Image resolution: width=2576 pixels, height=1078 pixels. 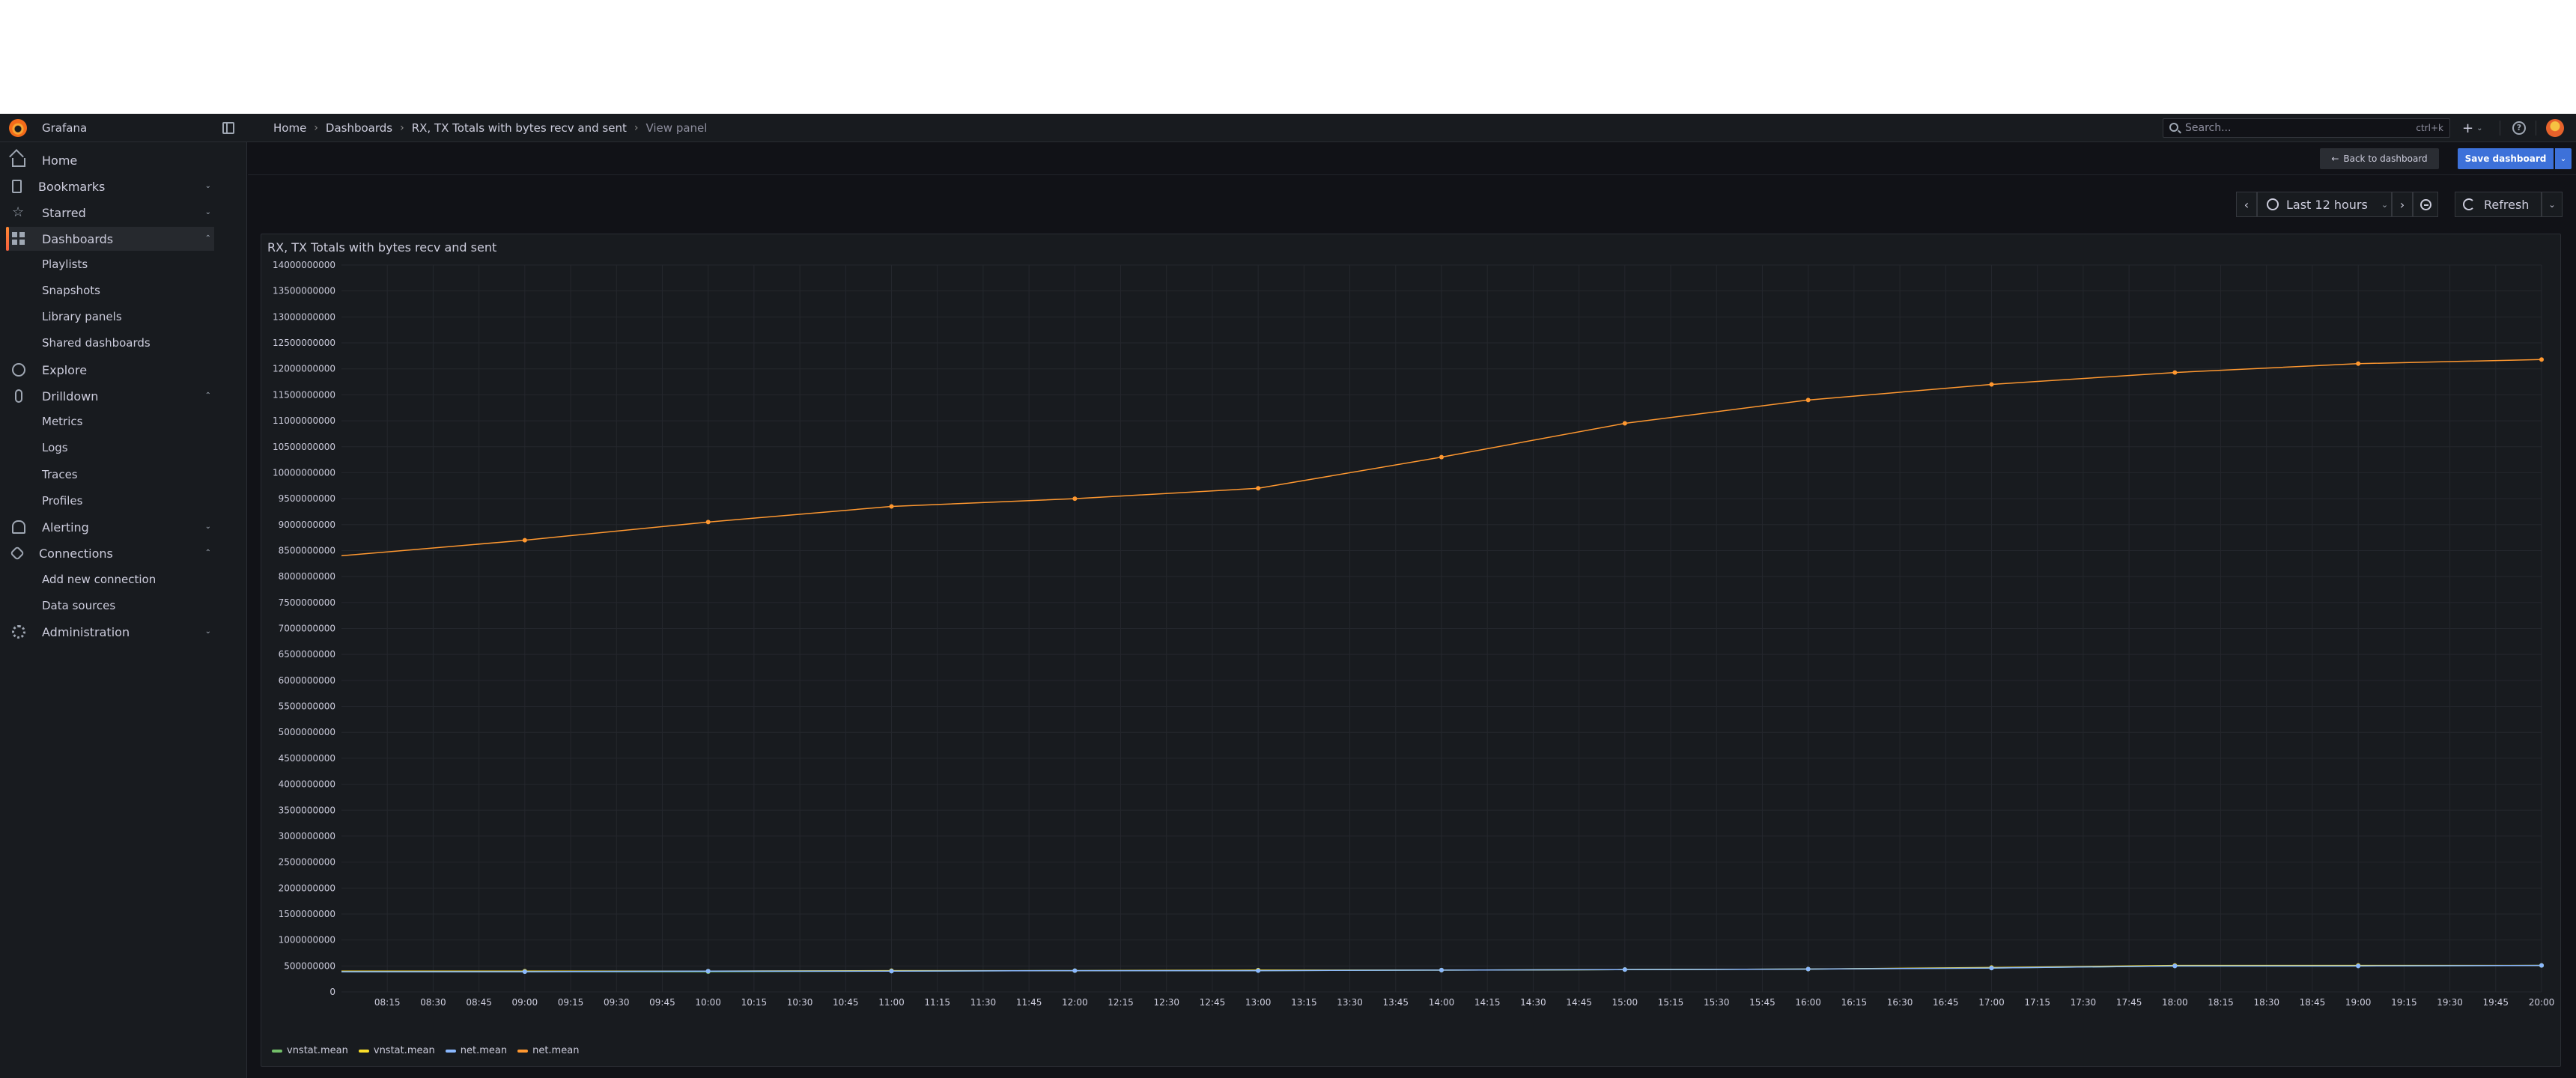 What do you see at coordinates (110, 527) in the screenshot?
I see `sidebar-item-alerting: Alerting ⌄` at bounding box center [110, 527].